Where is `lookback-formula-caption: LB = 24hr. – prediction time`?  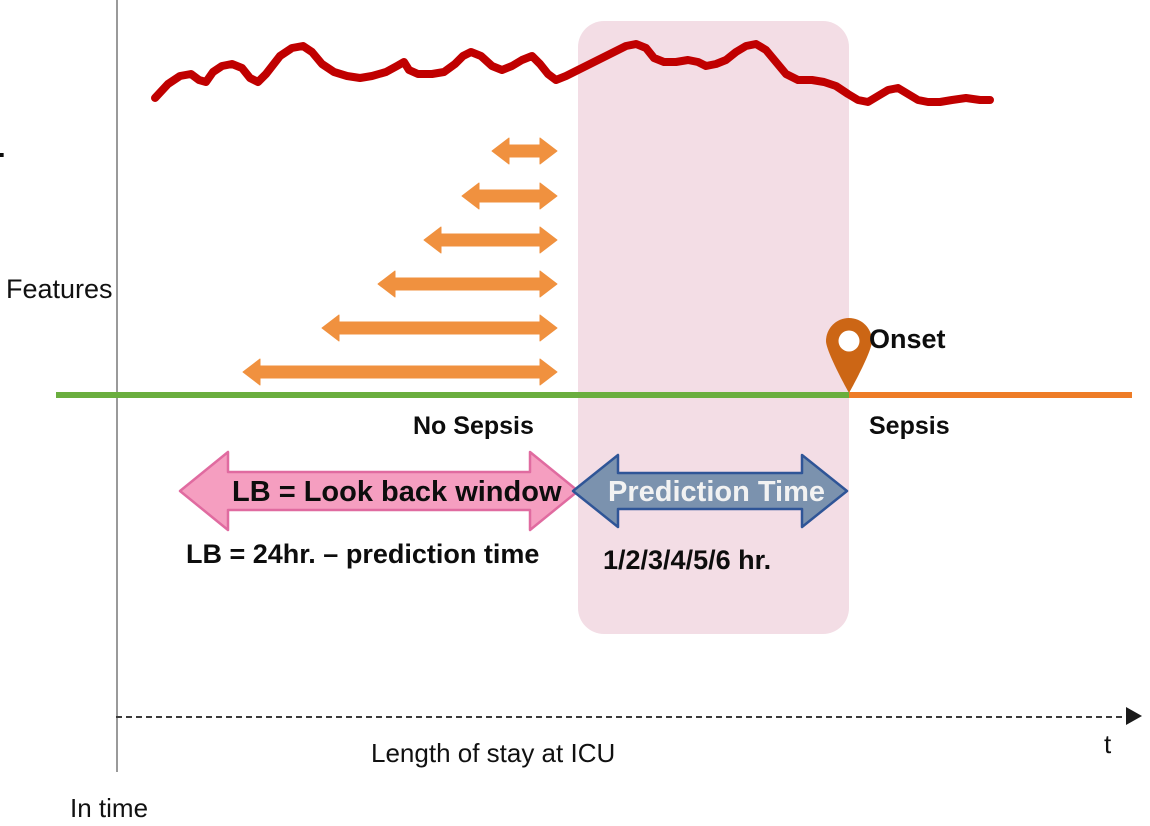
lookback-formula-caption: LB = 24hr. – prediction time is located at coordinates (363, 554).